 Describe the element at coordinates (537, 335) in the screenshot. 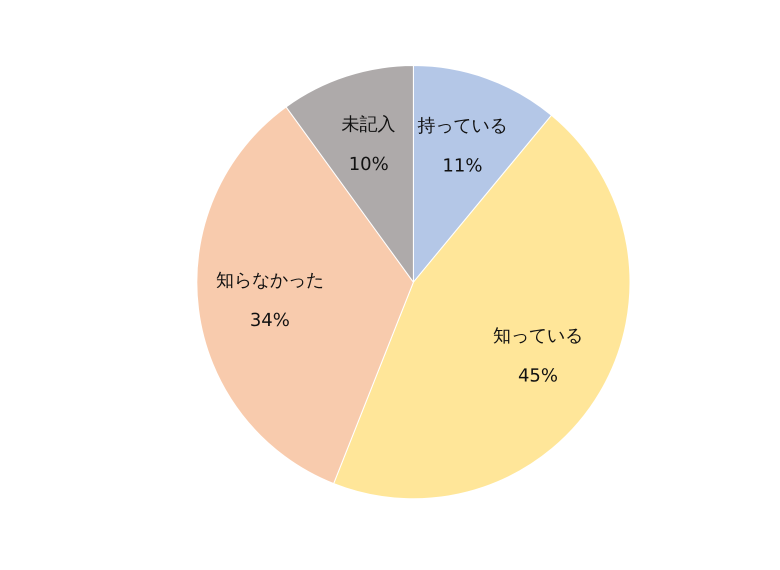

I see `slice-label: 知っている` at that location.